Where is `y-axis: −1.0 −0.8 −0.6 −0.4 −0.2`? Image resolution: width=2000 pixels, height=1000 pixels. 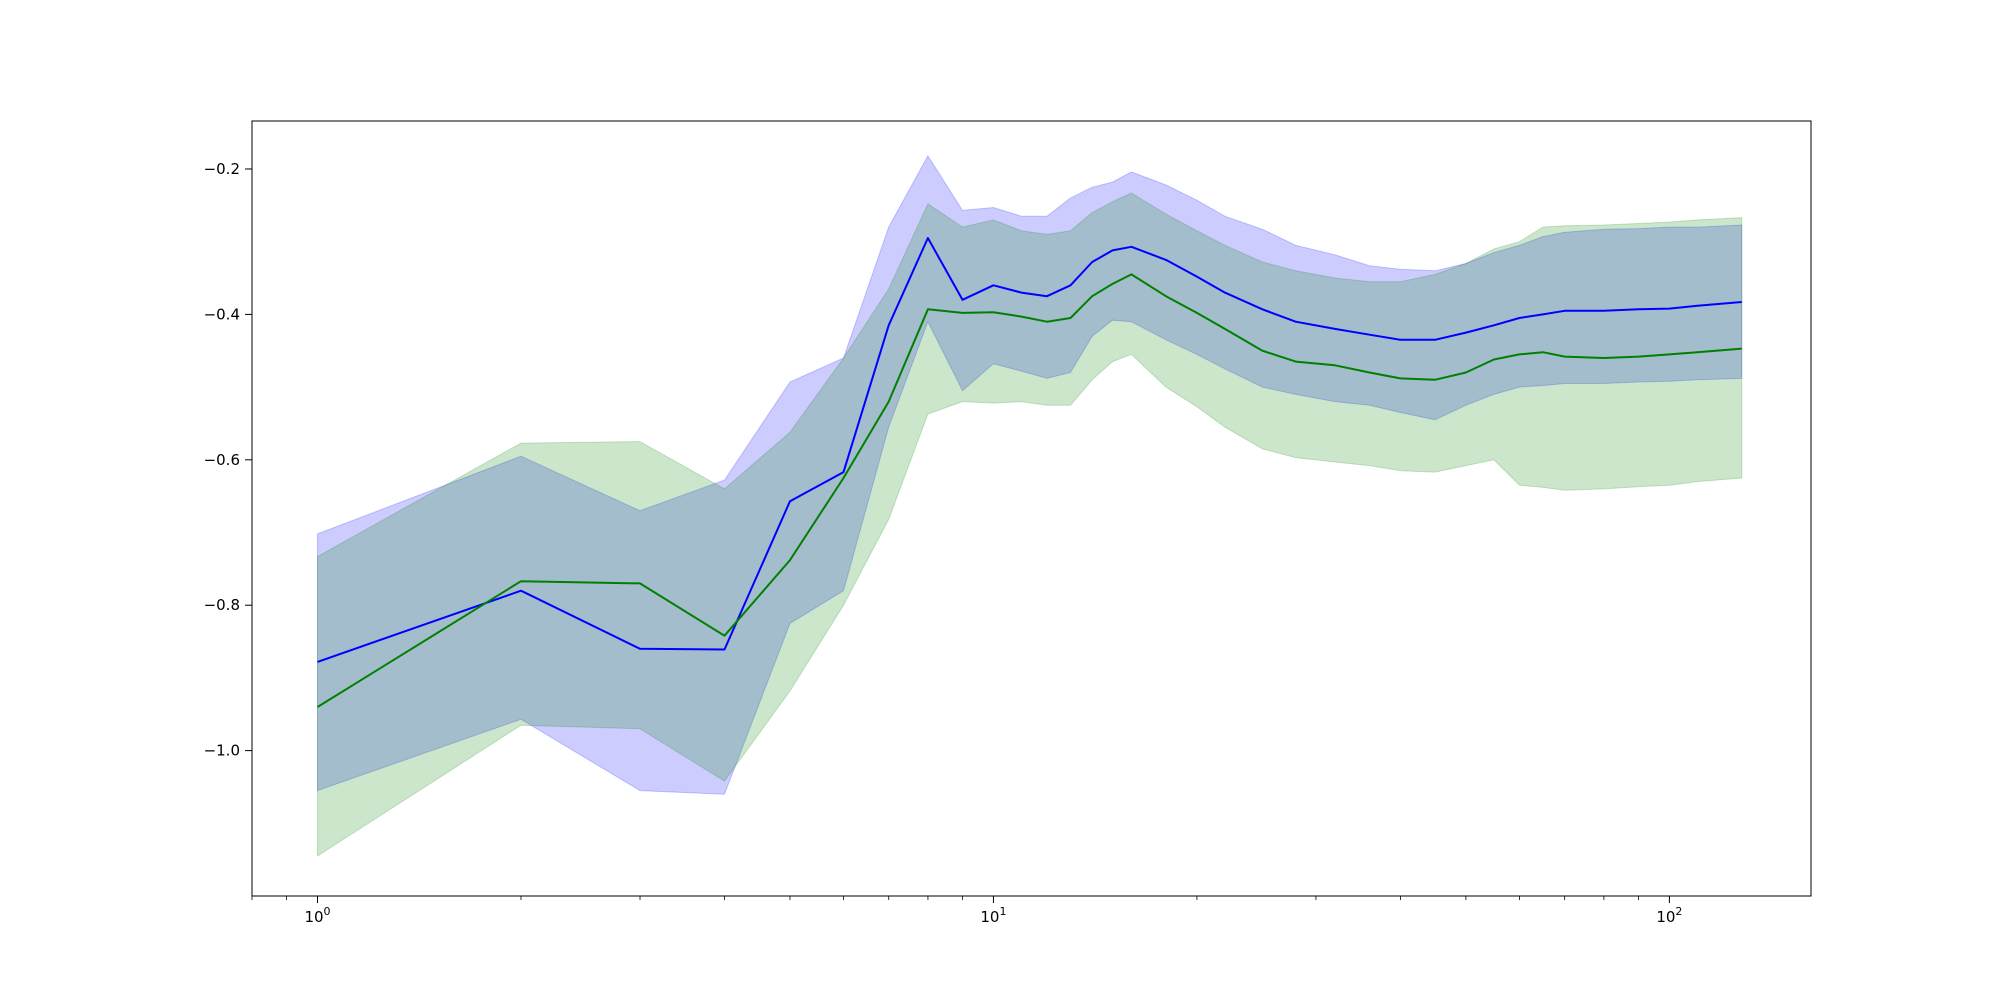
y-axis: −1.0 −0.8 −0.6 −0.4 −0.2 is located at coordinates (228, 460).